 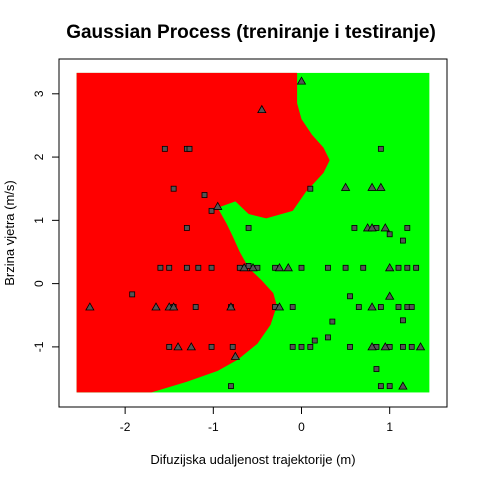 What do you see at coordinates (125, 427) in the screenshot?
I see `x-tick-label: -2` at bounding box center [125, 427].